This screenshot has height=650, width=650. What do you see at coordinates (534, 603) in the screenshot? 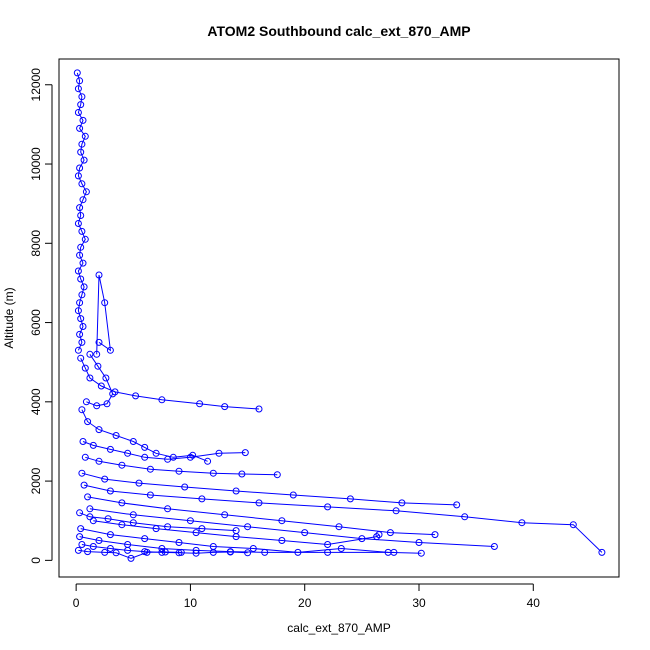
I see `x-tick-label: 40` at bounding box center [534, 603].